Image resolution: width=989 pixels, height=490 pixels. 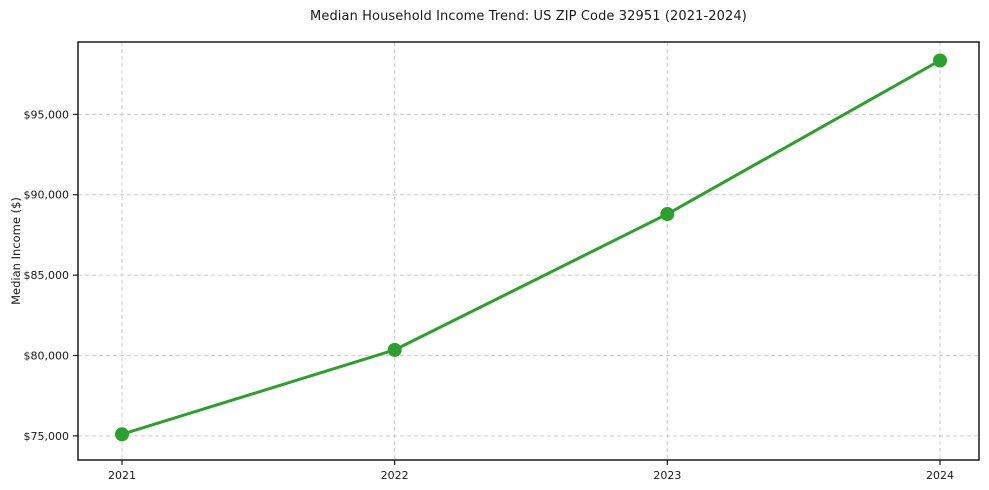 What do you see at coordinates (395, 475) in the screenshot?
I see `x-tick-label: 2022` at bounding box center [395, 475].